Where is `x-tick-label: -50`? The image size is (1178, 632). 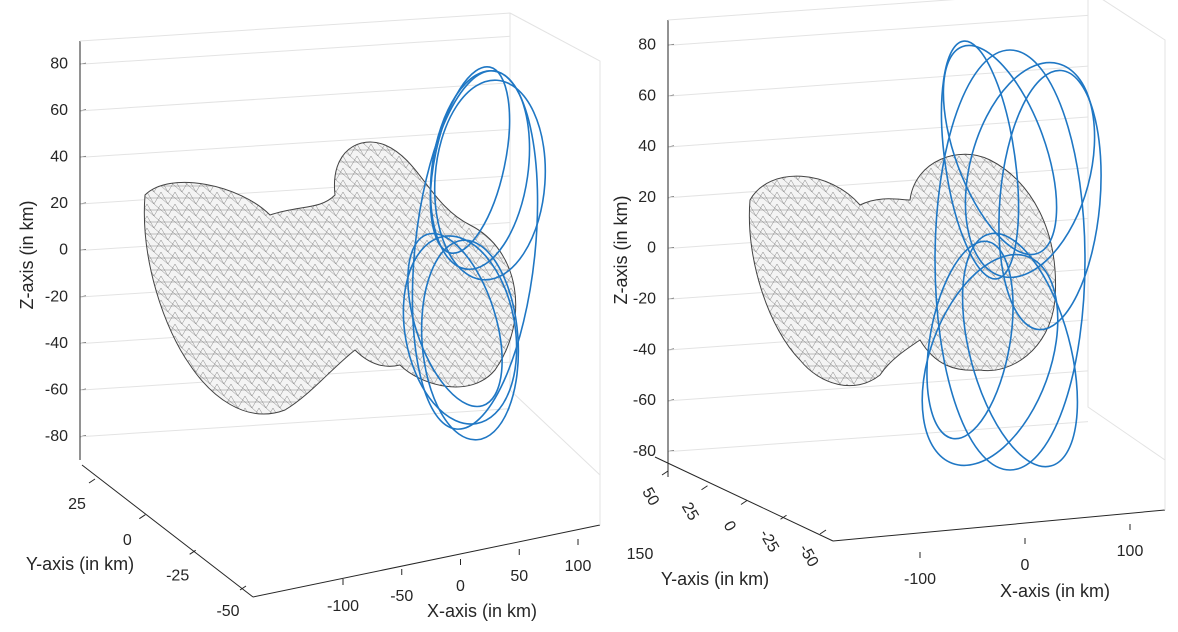
x-tick-label: -50 is located at coordinates (401, 596).